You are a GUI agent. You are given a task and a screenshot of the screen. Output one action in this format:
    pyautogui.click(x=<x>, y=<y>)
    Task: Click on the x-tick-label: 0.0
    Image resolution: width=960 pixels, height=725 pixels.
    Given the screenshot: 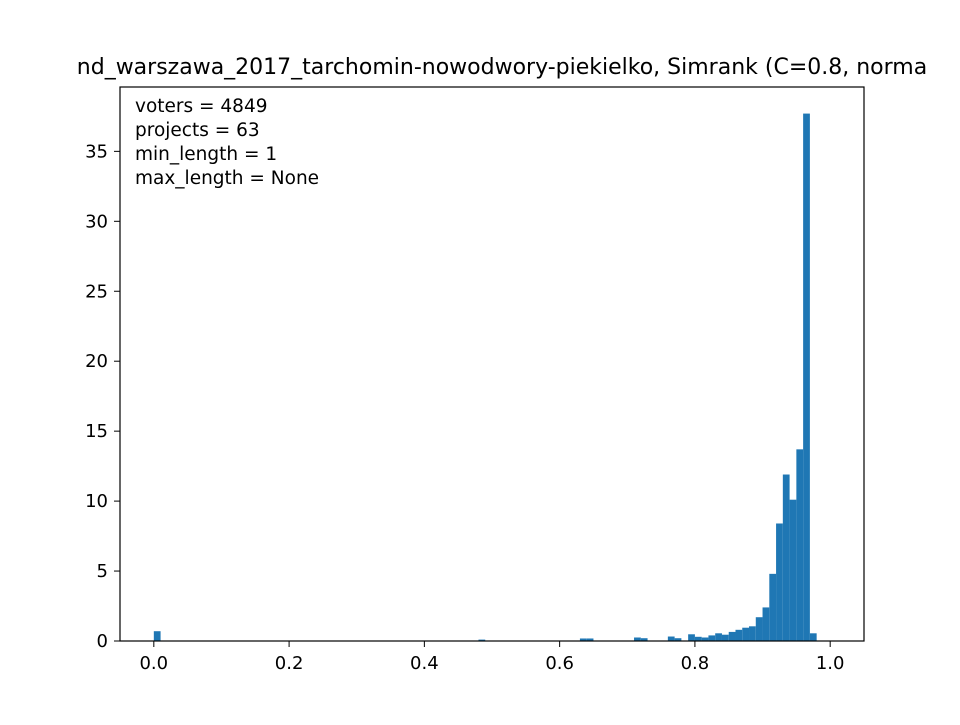 What is the action you would take?
    pyautogui.click(x=153, y=663)
    